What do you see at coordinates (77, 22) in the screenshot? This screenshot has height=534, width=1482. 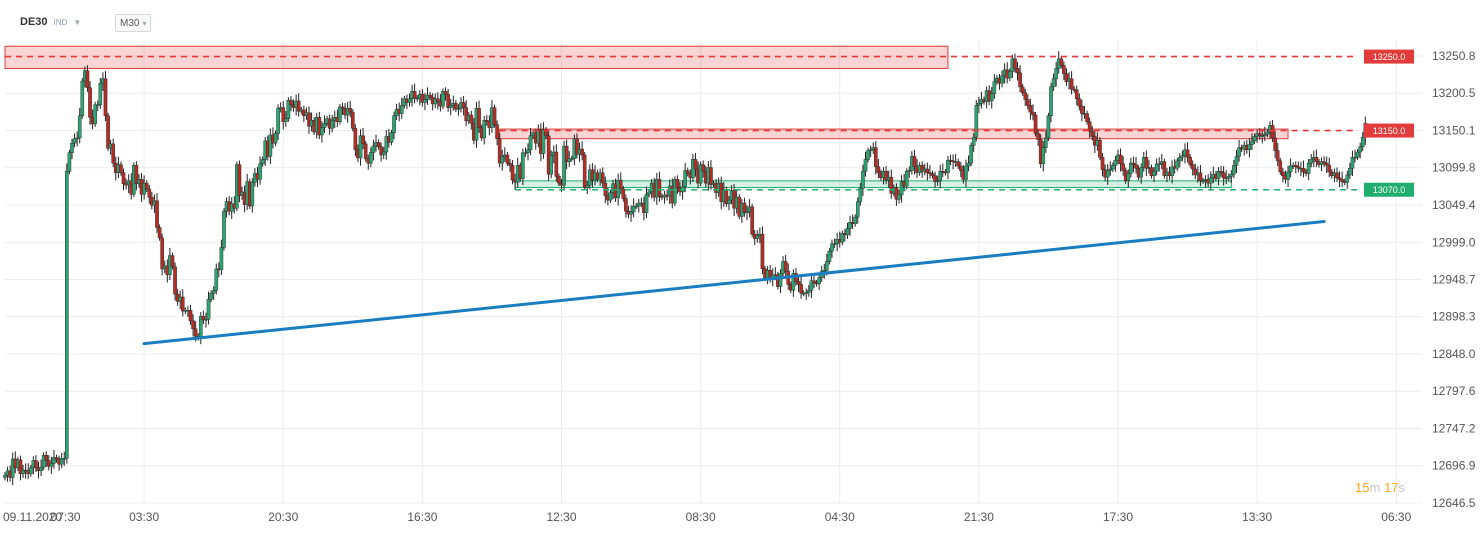 I see `symbol-dropdown-icon: ▼` at bounding box center [77, 22].